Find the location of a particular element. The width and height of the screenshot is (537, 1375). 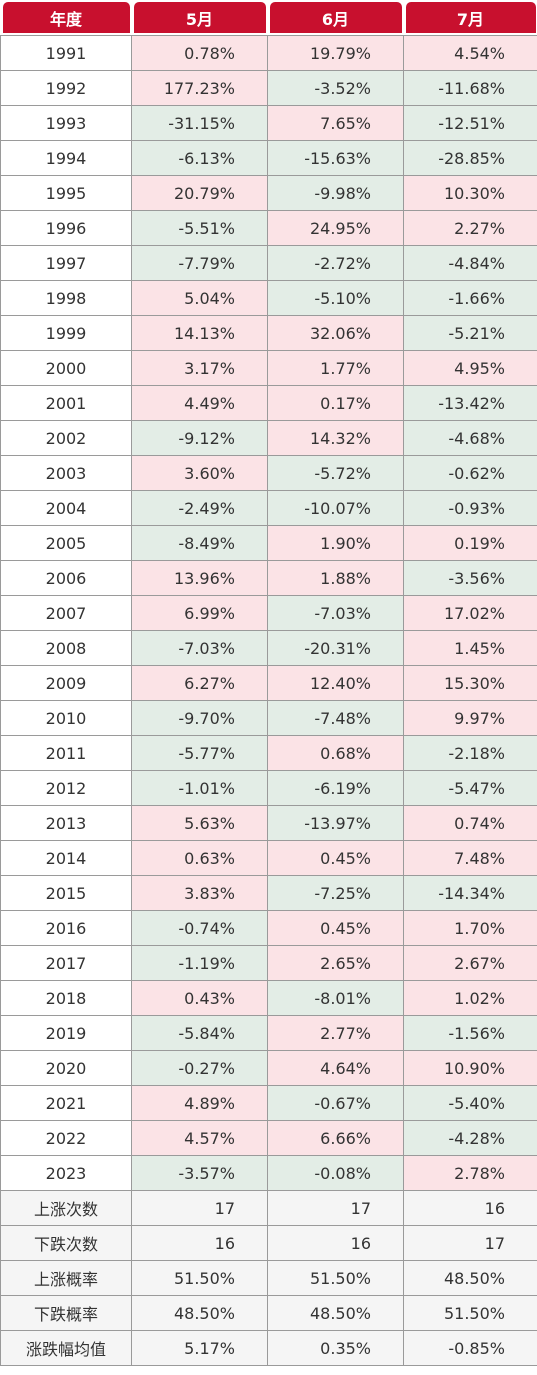

return-cell: -8.49% is located at coordinates (199, 543).